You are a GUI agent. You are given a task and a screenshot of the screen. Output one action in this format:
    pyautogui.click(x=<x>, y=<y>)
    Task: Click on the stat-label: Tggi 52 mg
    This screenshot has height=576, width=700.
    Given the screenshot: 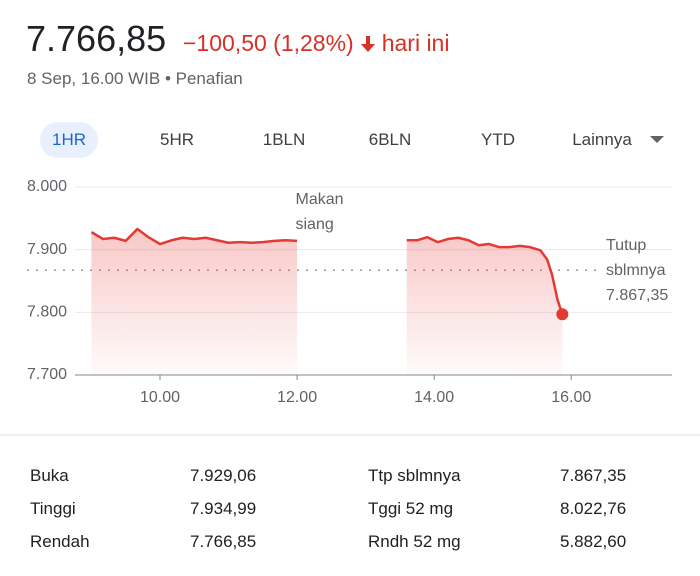 What is the action you would take?
    pyautogui.click(x=411, y=508)
    